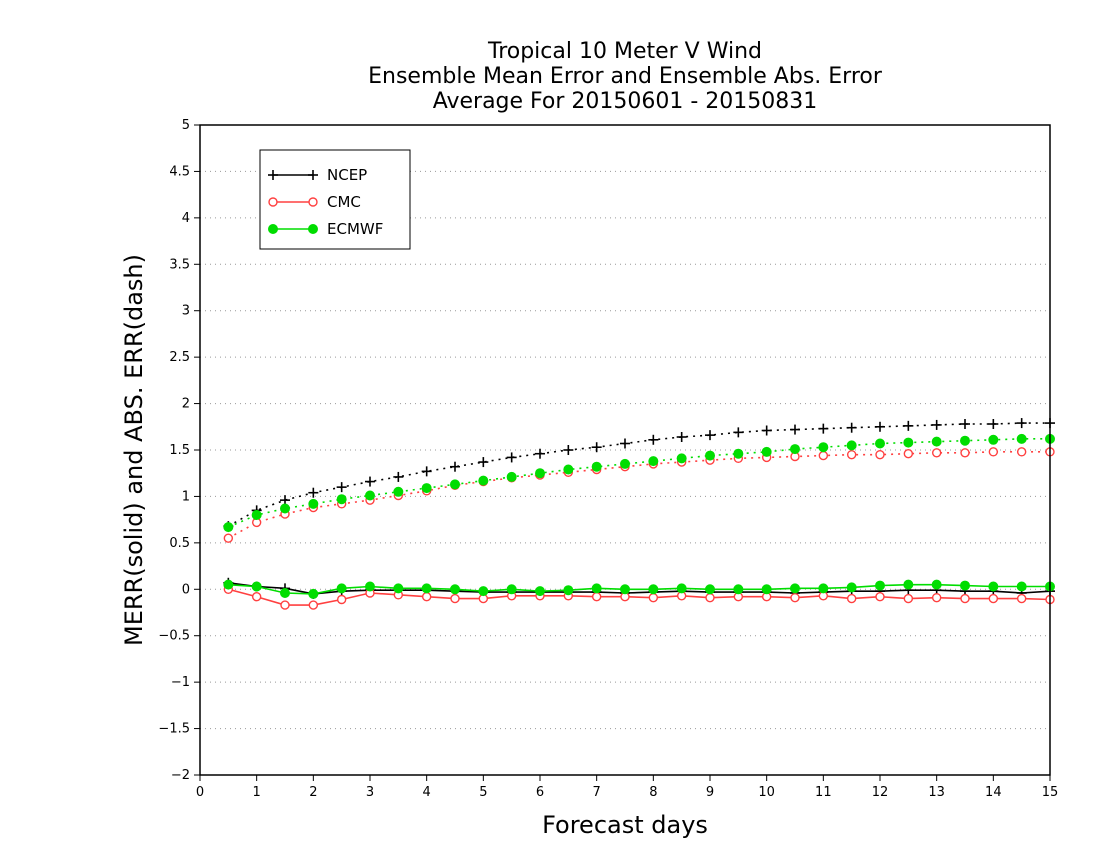 This screenshot has width=1100, height=850. I want to click on legend-label: NCEP, so click(347, 175).